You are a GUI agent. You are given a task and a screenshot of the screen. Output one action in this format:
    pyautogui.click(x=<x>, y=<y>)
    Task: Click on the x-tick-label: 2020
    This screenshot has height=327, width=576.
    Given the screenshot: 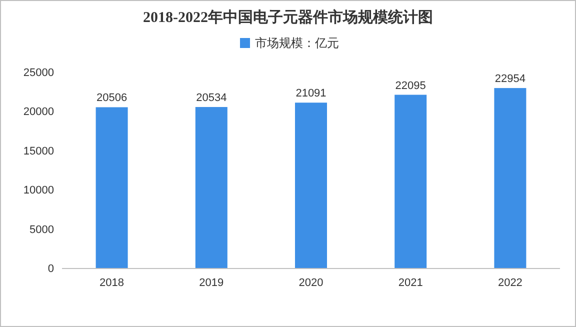 What is the action you would take?
    pyautogui.click(x=311, y=283)
    